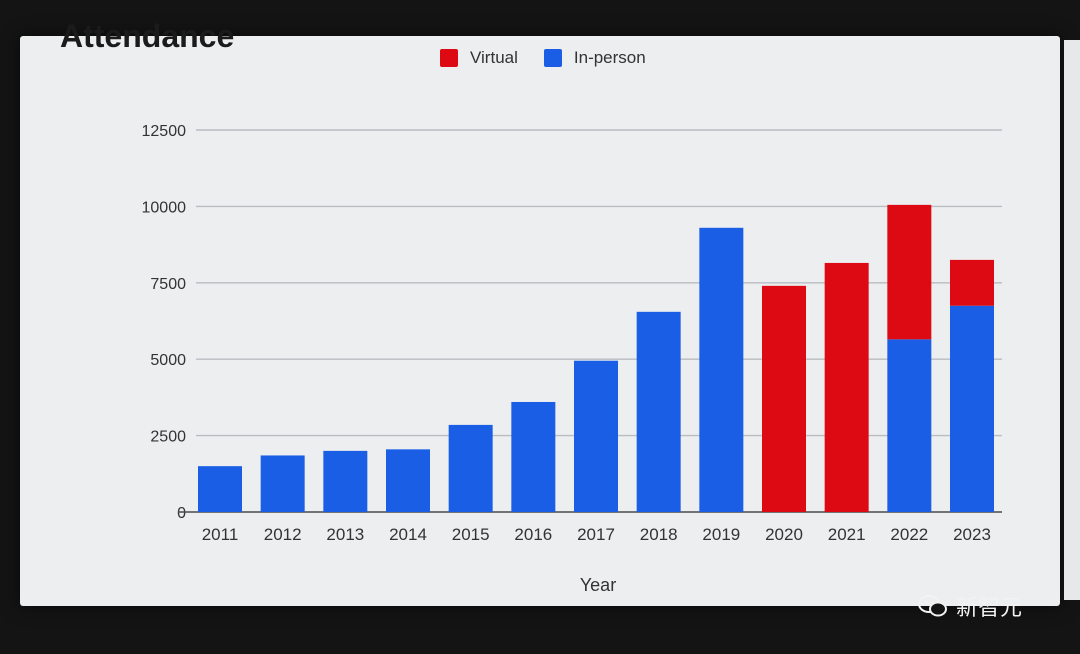 This screenshot has height=654, width=1080. I want to click on x-tick-label: 2018, so click(659, 534).